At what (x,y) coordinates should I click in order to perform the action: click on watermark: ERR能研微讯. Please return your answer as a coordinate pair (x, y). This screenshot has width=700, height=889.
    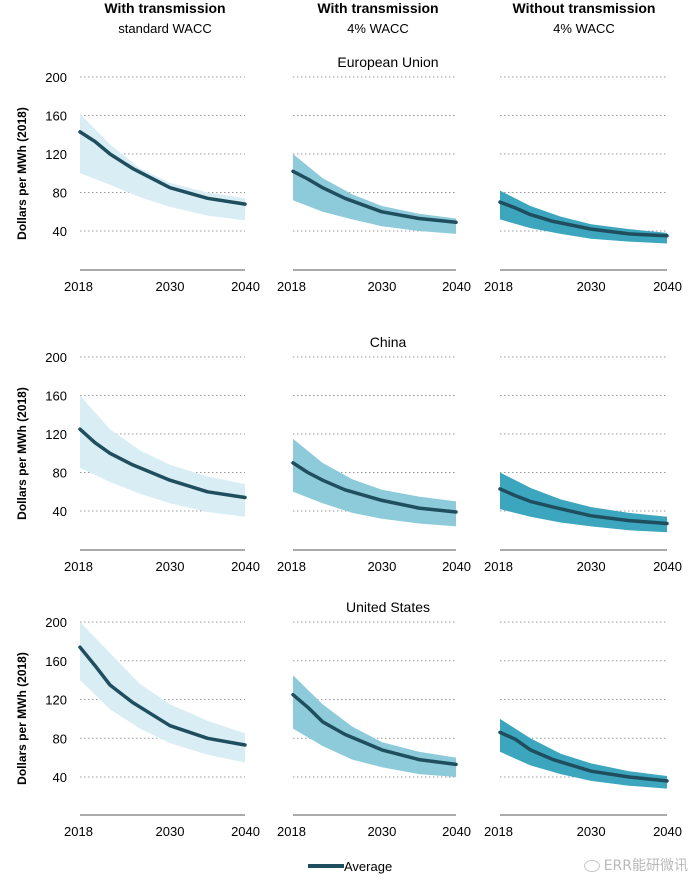
    Looking at the image, I should click on (635, 865).